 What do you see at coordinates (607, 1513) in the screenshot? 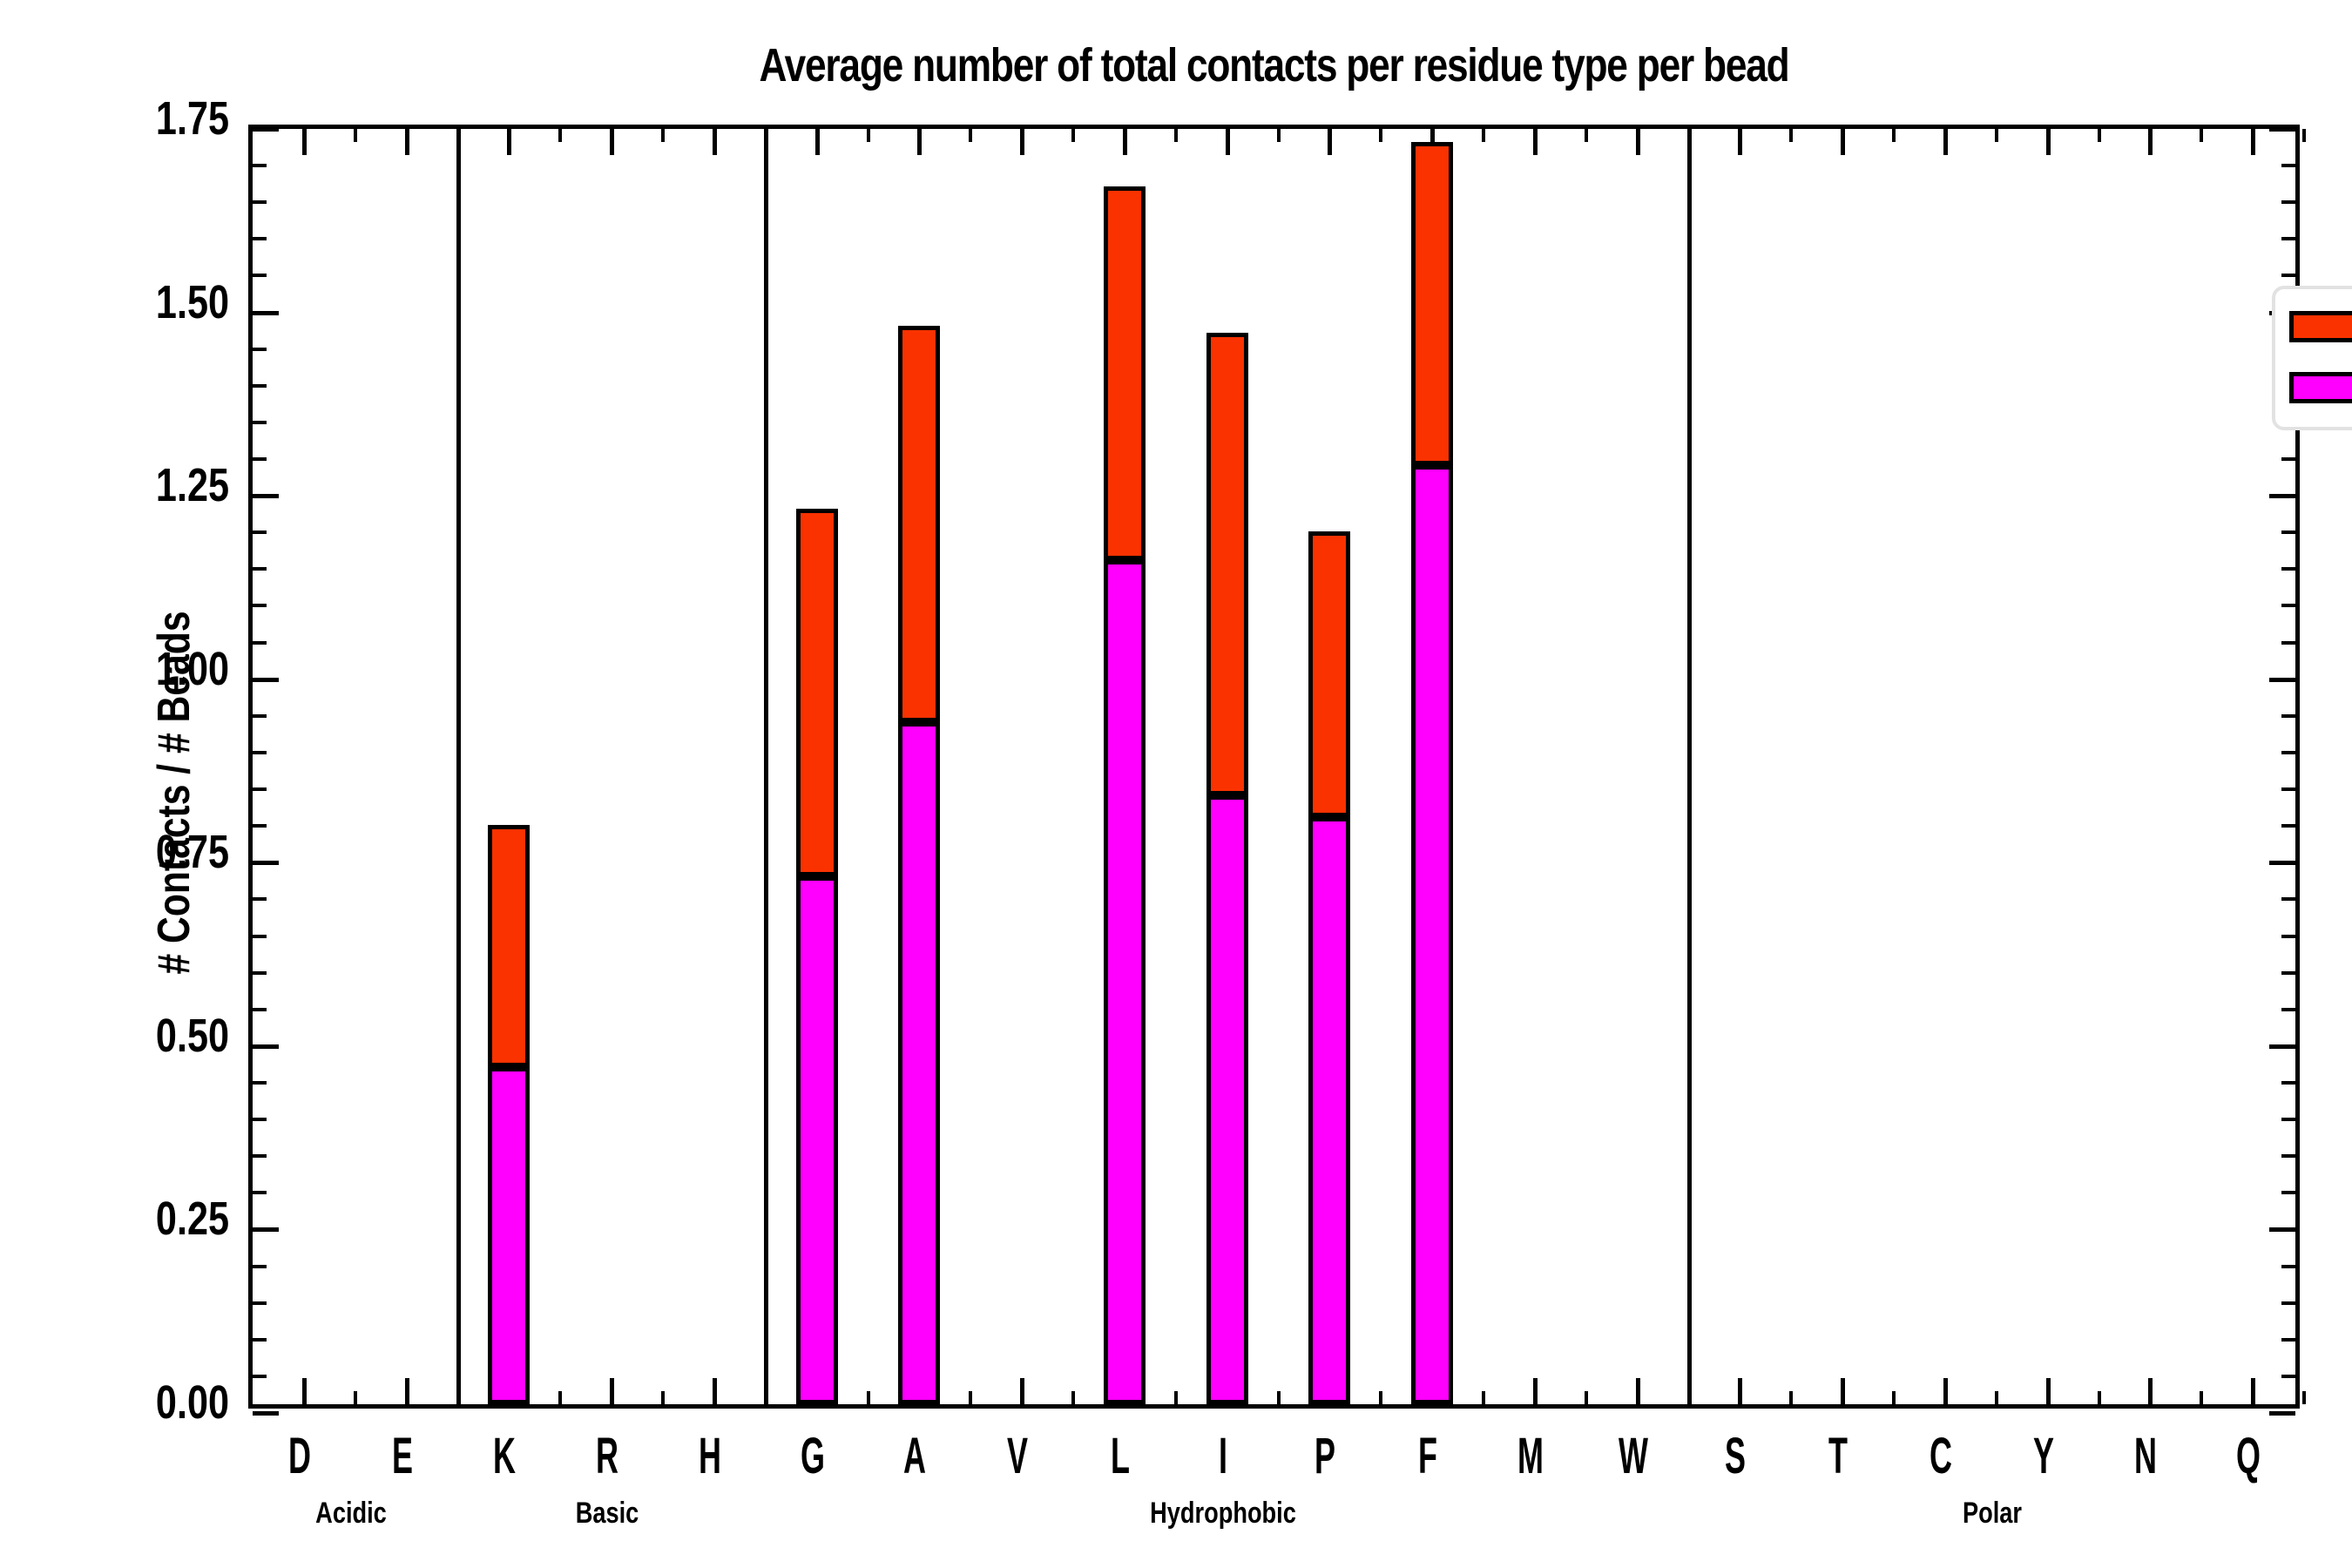
I see `group-label: Basic` at bounding box center [607, 1513].